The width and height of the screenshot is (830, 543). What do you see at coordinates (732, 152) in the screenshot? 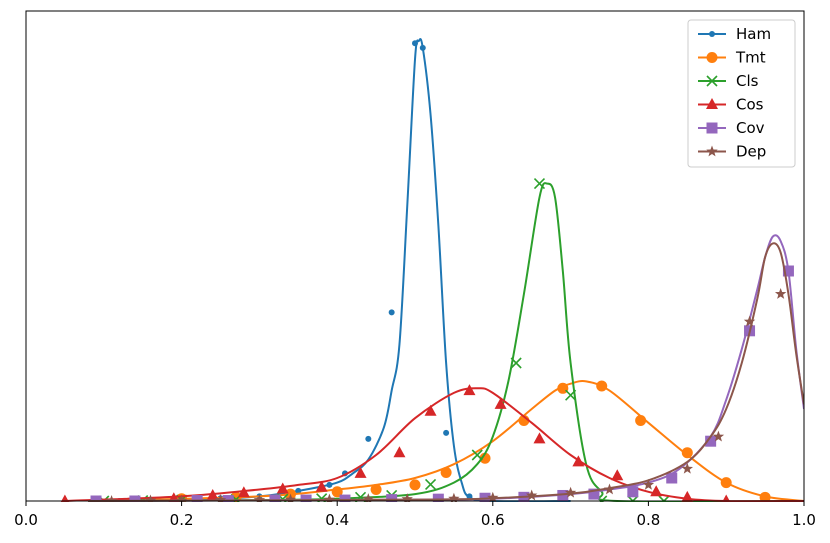
I see `legend-item-dep: Dep` at bounding box center [732, 152].